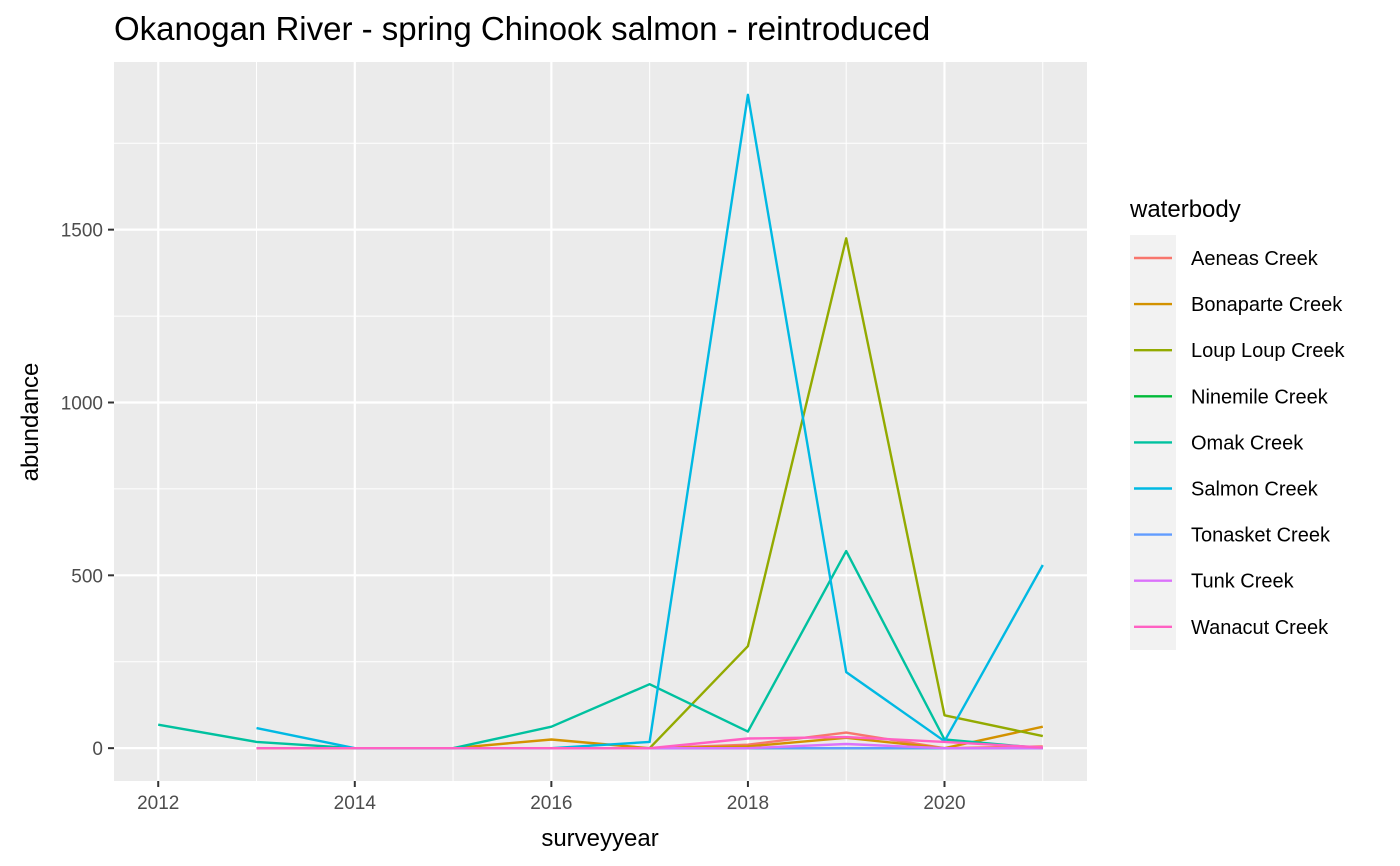 The width and height of the screenshot is (1400, 866). I want to click on x-axis: 2012 2014 2016 2018 2020, so click(551, 797).